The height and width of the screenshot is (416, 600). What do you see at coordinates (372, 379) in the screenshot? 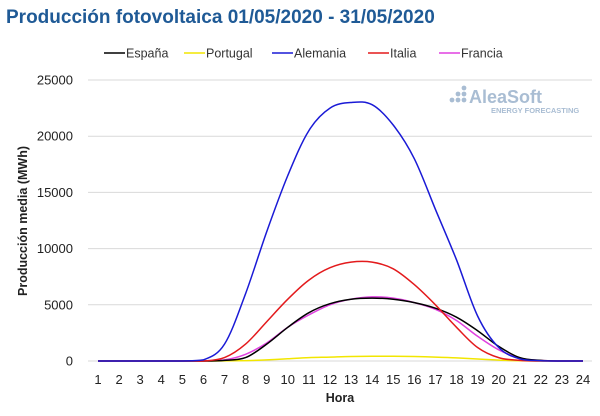
I see `x-tick-label: 14` at bounding box center [372, 379].